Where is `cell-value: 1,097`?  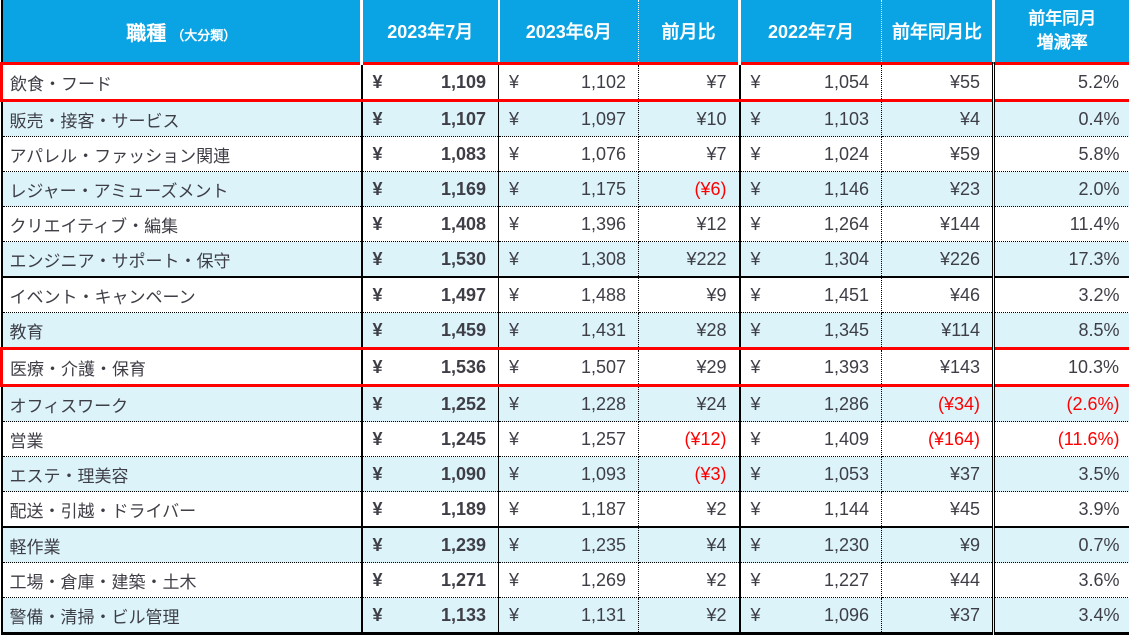 cell-value: 1,097 is located at coordinates (603, 119).